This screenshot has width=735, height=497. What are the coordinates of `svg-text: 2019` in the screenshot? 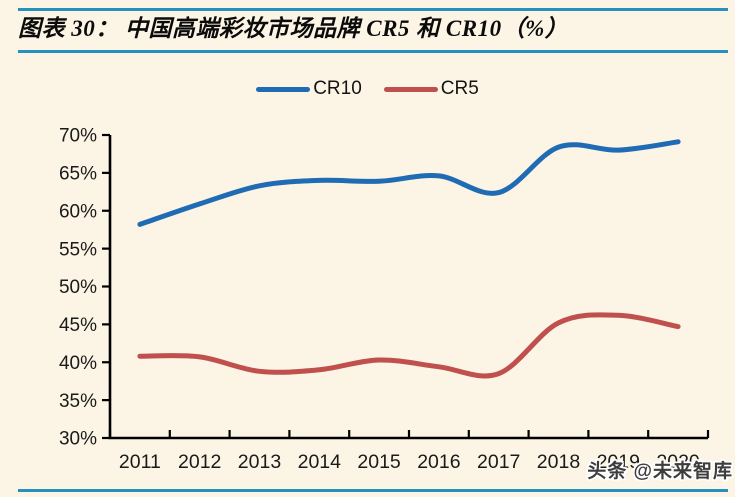 It's located at (618, 462).